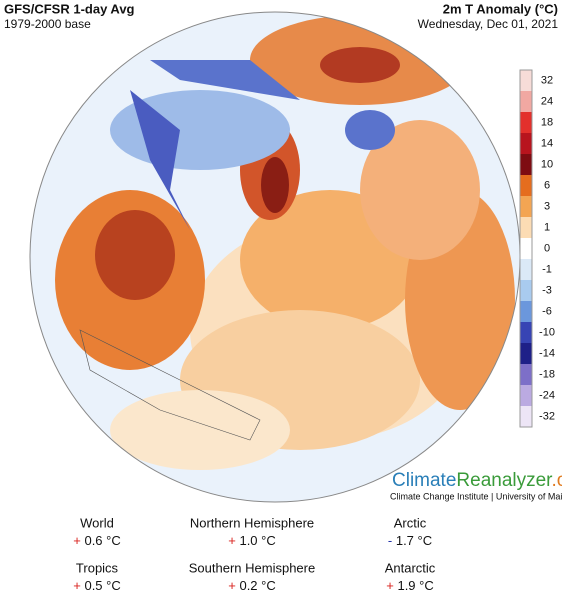 The width and height of the screenshot is (562, 599). I want to click on stat-value: + 0.5 °C, so click(97, 585).